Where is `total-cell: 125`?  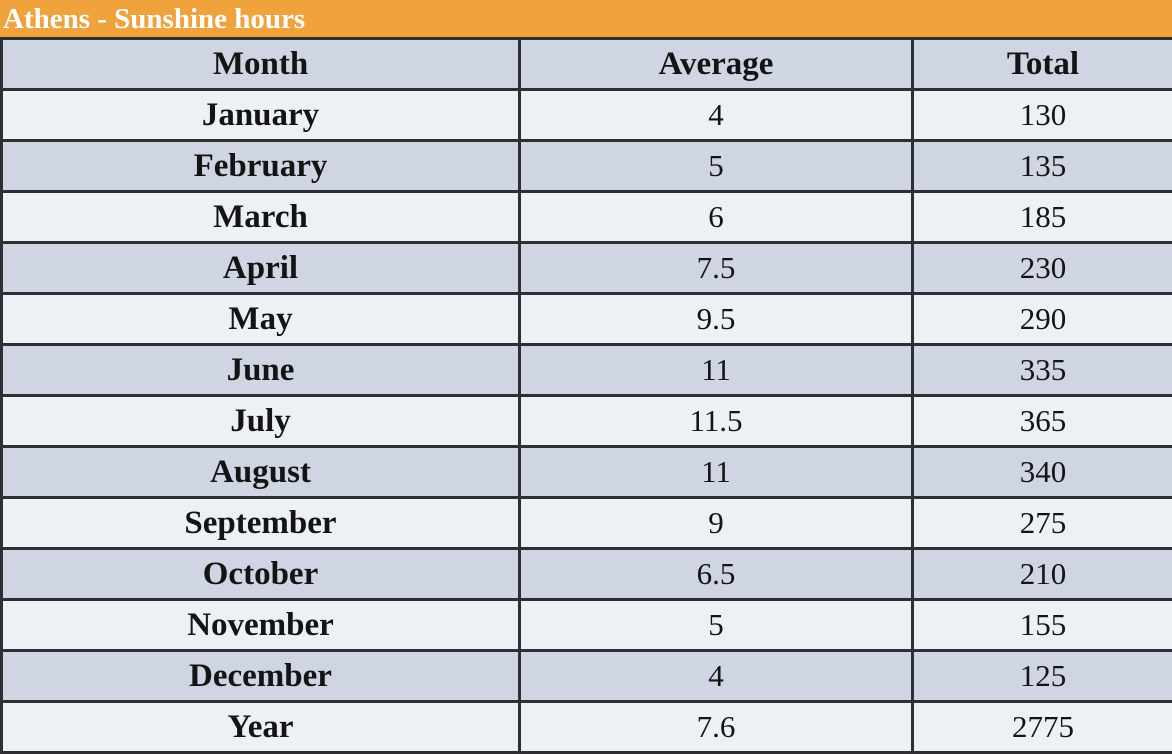
total-cell: 125 is located at coordinates (1042, 676).